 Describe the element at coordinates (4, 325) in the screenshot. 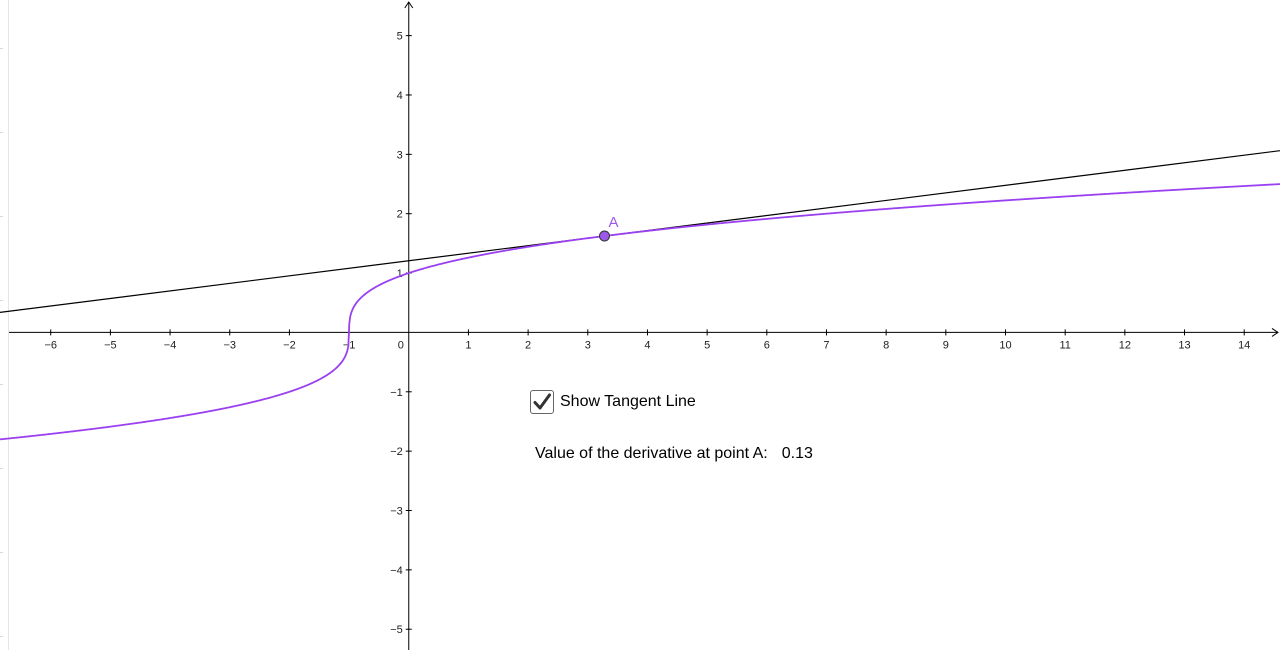

I see `left-panel-edge` at that location.